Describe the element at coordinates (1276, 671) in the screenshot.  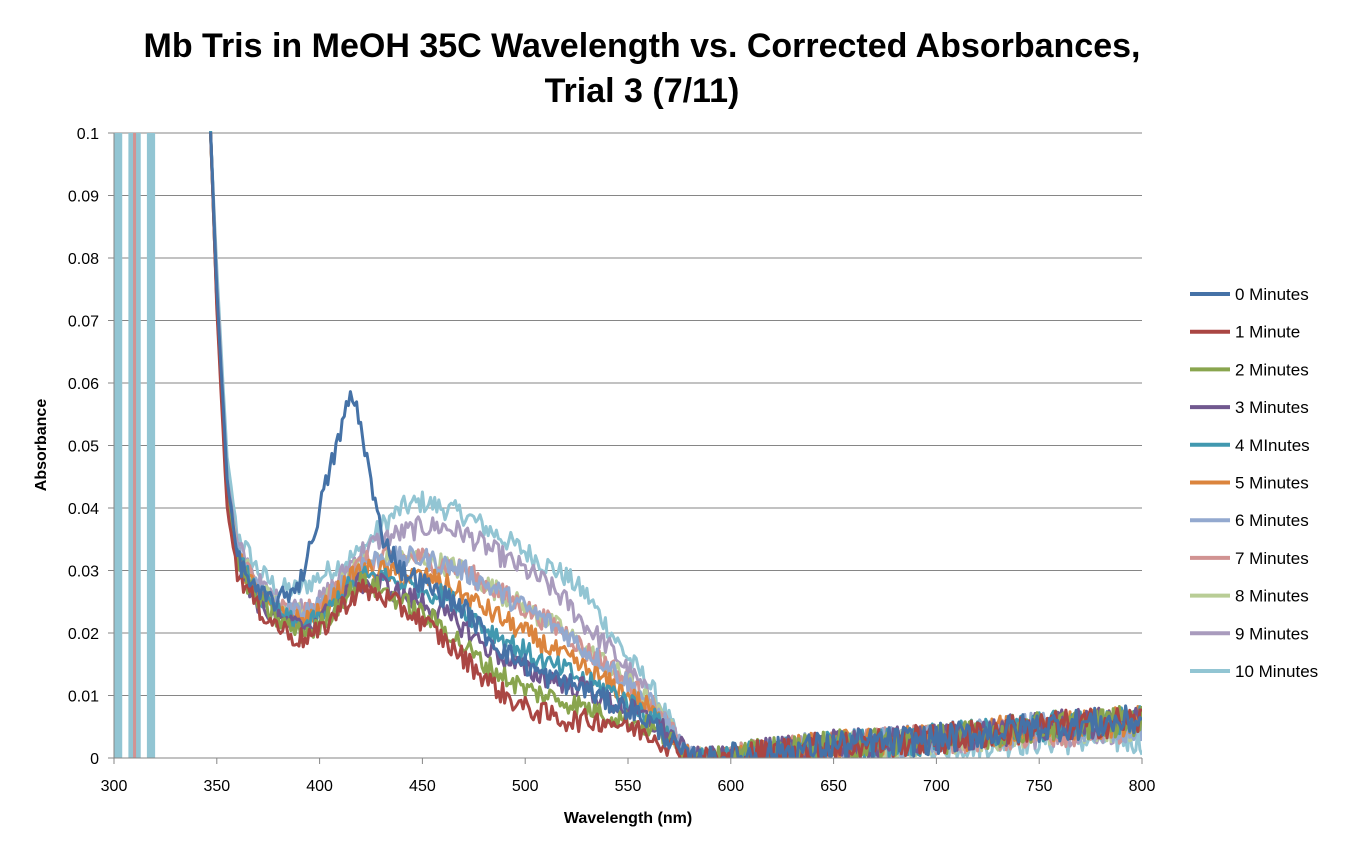
I see `legend-label: 10 Minutes` at that location.